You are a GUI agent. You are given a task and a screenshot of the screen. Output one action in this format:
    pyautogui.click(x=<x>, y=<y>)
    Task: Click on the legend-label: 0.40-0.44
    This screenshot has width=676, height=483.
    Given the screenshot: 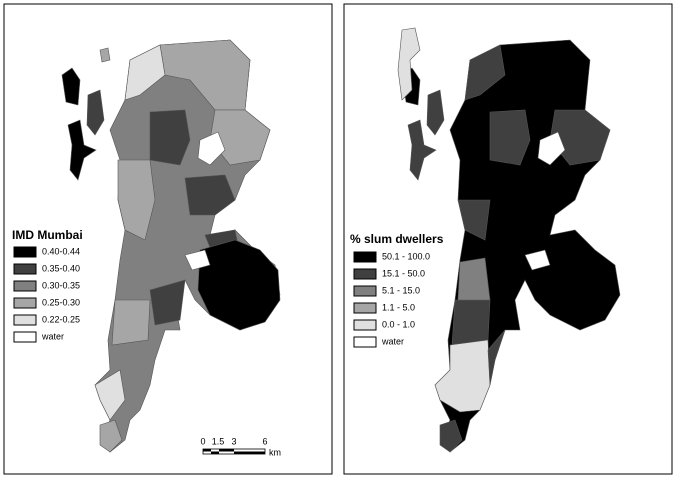 What is the action you would take?
    pyautogui.click(x=61, y=251)
    